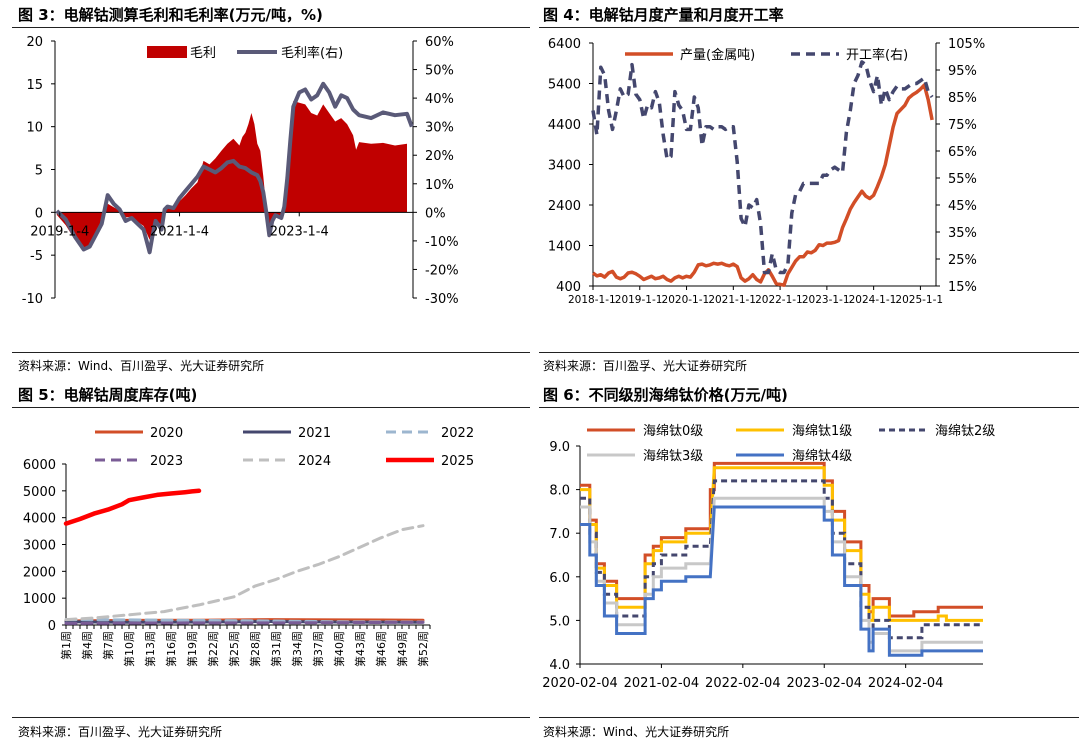 This screenshot has width=1086, height=743. I want to click on price-line-海绵钛2级, so click(781, 559).